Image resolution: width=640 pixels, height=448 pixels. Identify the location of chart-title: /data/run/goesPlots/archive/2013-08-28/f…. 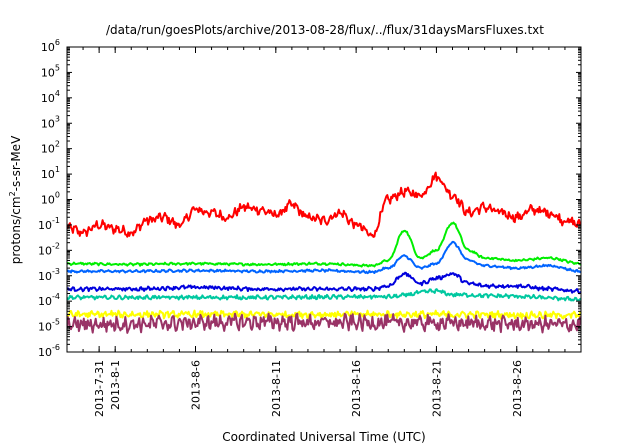
(325, 30).